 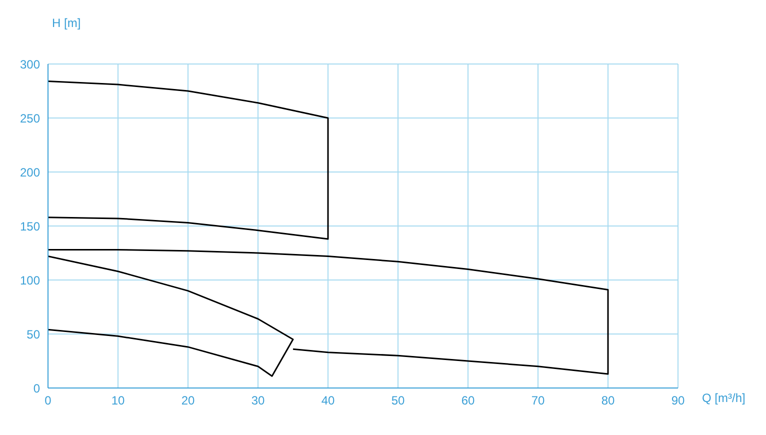 What do you see at coordinates (30, 64) in the screenshot?
I see `y-tick-label: 300` at bounding box center [30, 64].